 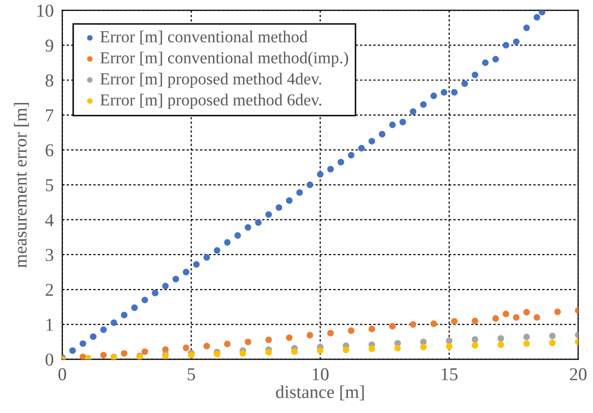 I want to click on y-axis-title: measurement error [m], so click(x=21, y=185).